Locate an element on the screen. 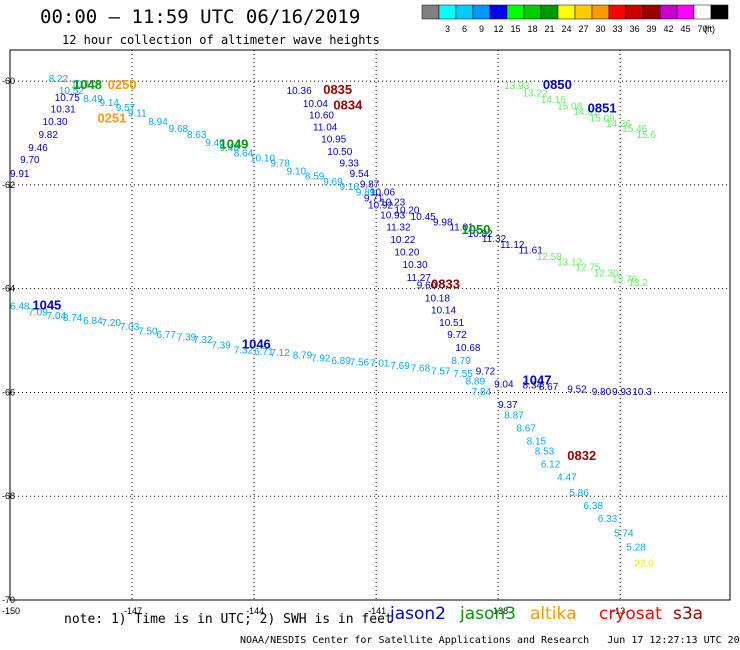 The height and width of the screenshot is (650, 740). swh-value: 10.23 is located at coordinates (392, 203).